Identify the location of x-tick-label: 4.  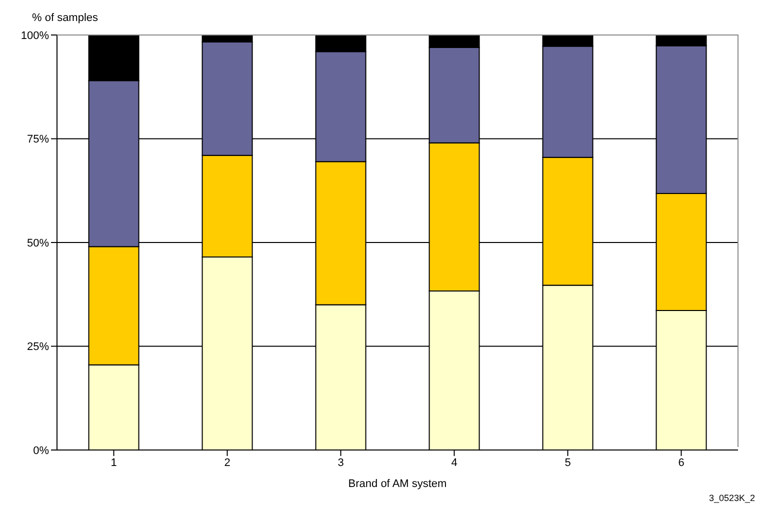
(454, 462).